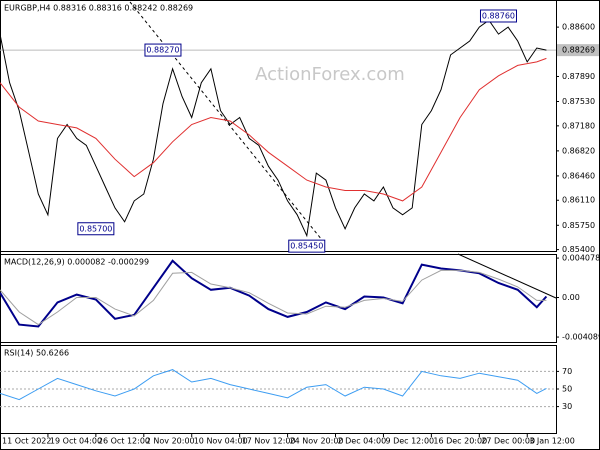 The image size is (600, 450). Describe the element at coordinates (76, 262) in the screenshot. I see `panel-title: MACD(12,26,9) 0.000082 -0.000299` at that location.